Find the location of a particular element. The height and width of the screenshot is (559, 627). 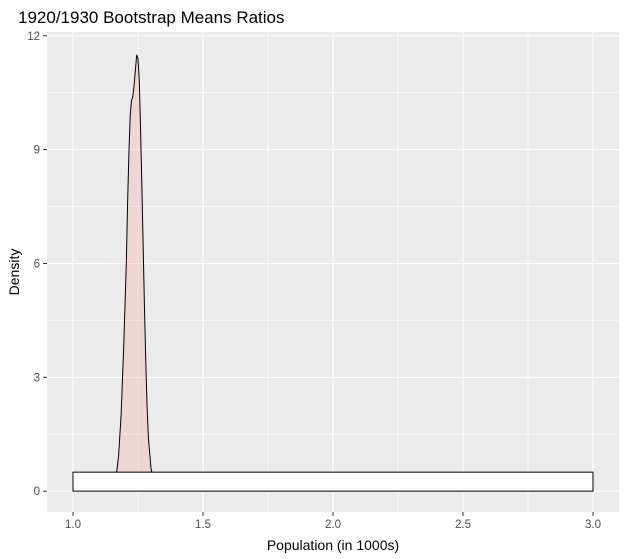

chart-title: 1920/1930 Bootstrap Means Ratios is located at coordinates (151, 17).